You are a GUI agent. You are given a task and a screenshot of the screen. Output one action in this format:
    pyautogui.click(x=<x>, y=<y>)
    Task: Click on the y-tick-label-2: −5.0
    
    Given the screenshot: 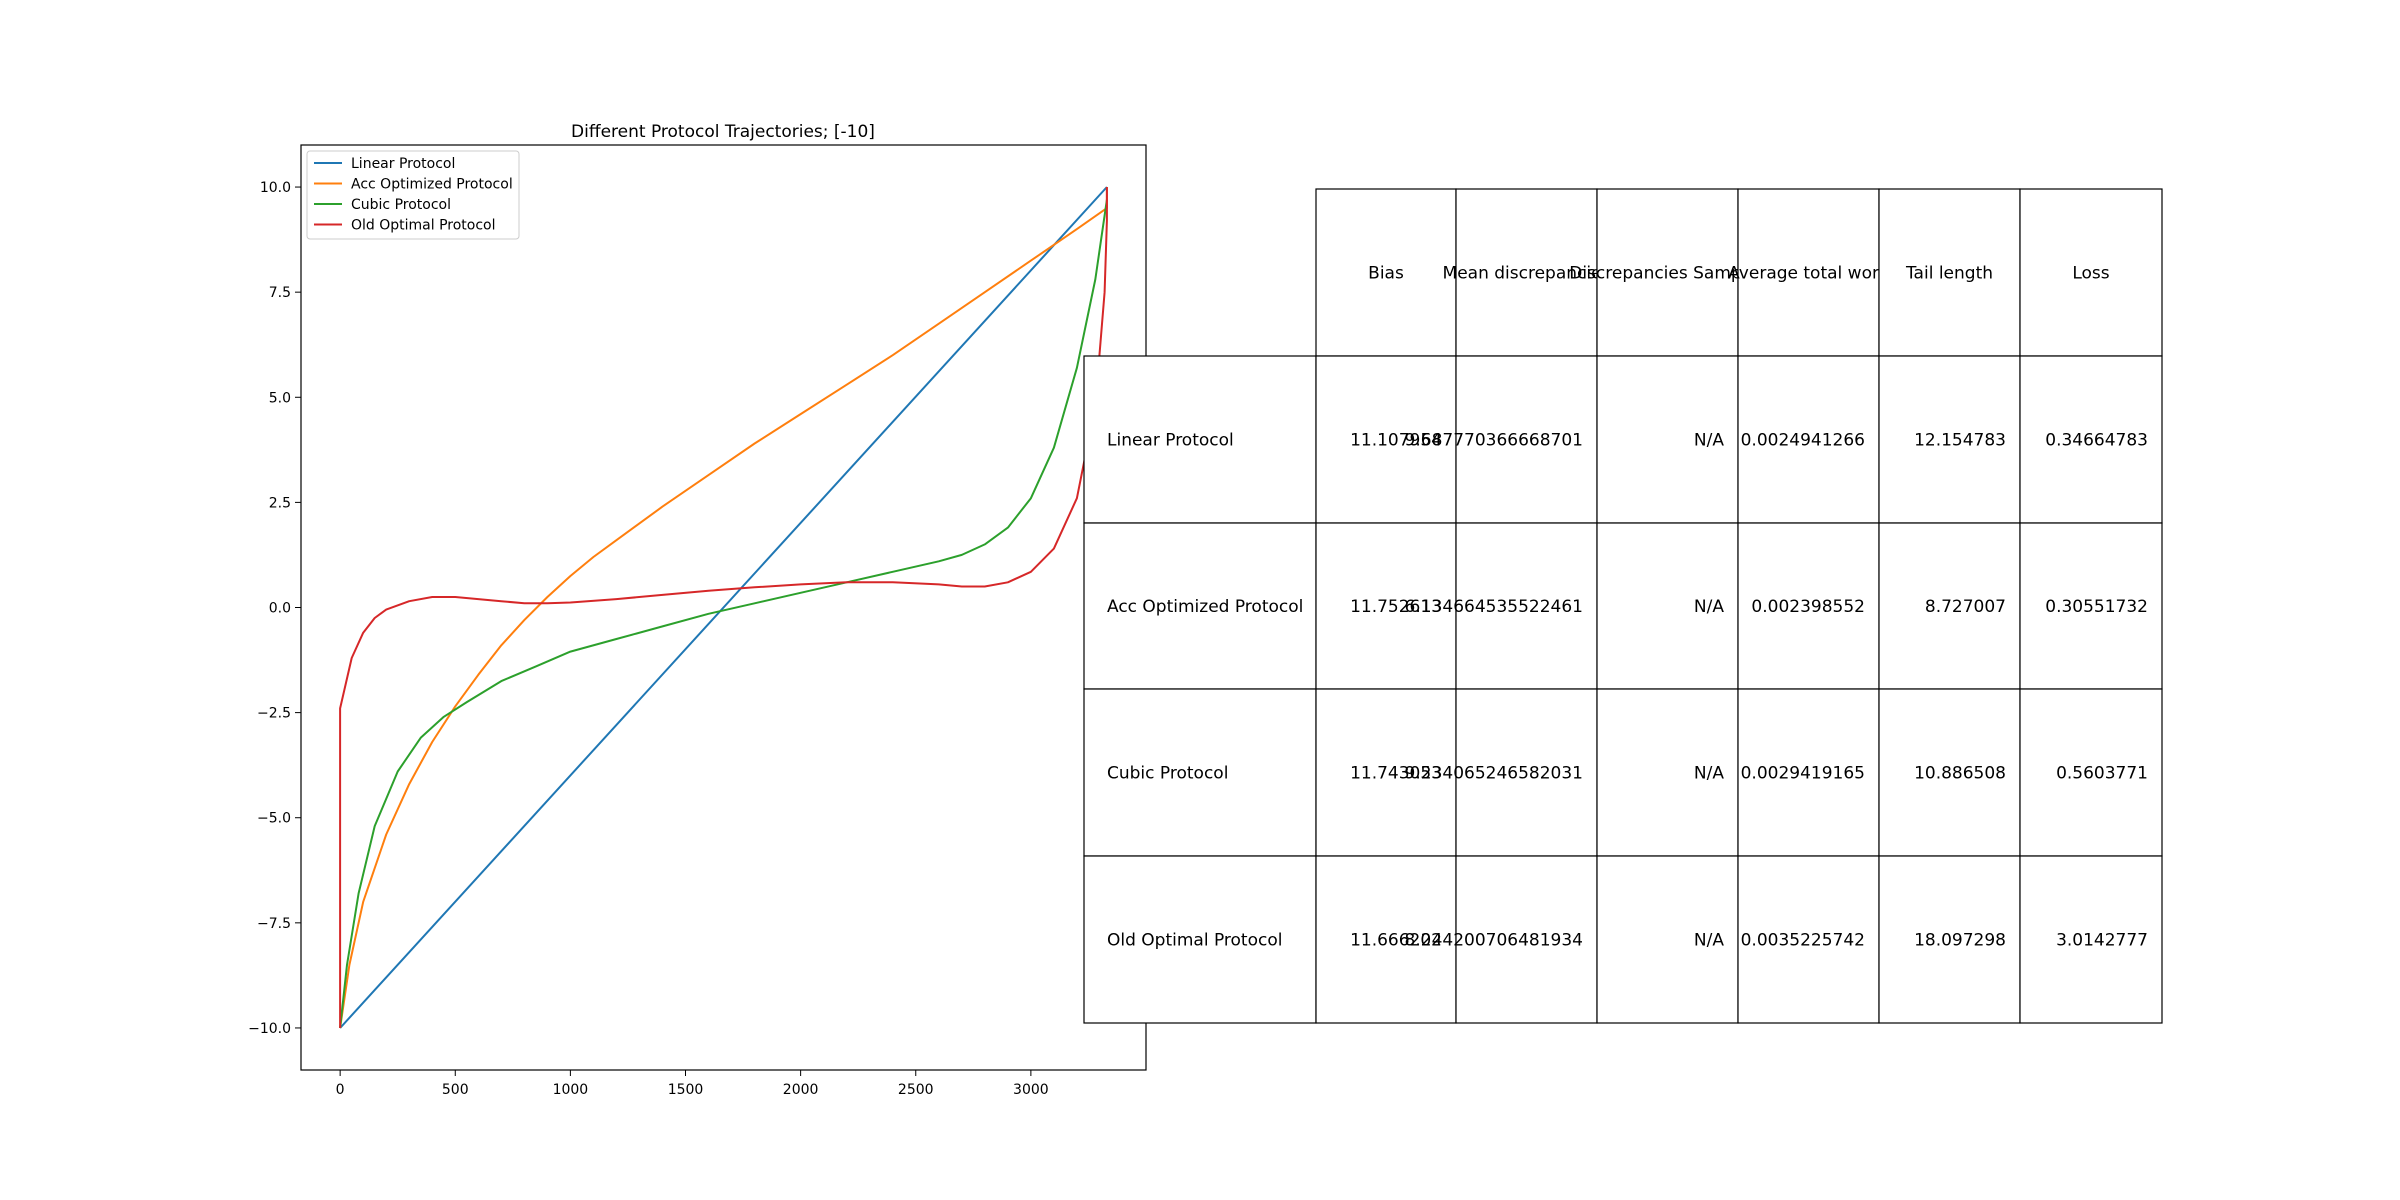 What is the action you would take?
    pyautogui.click(x=274, y=819)
    